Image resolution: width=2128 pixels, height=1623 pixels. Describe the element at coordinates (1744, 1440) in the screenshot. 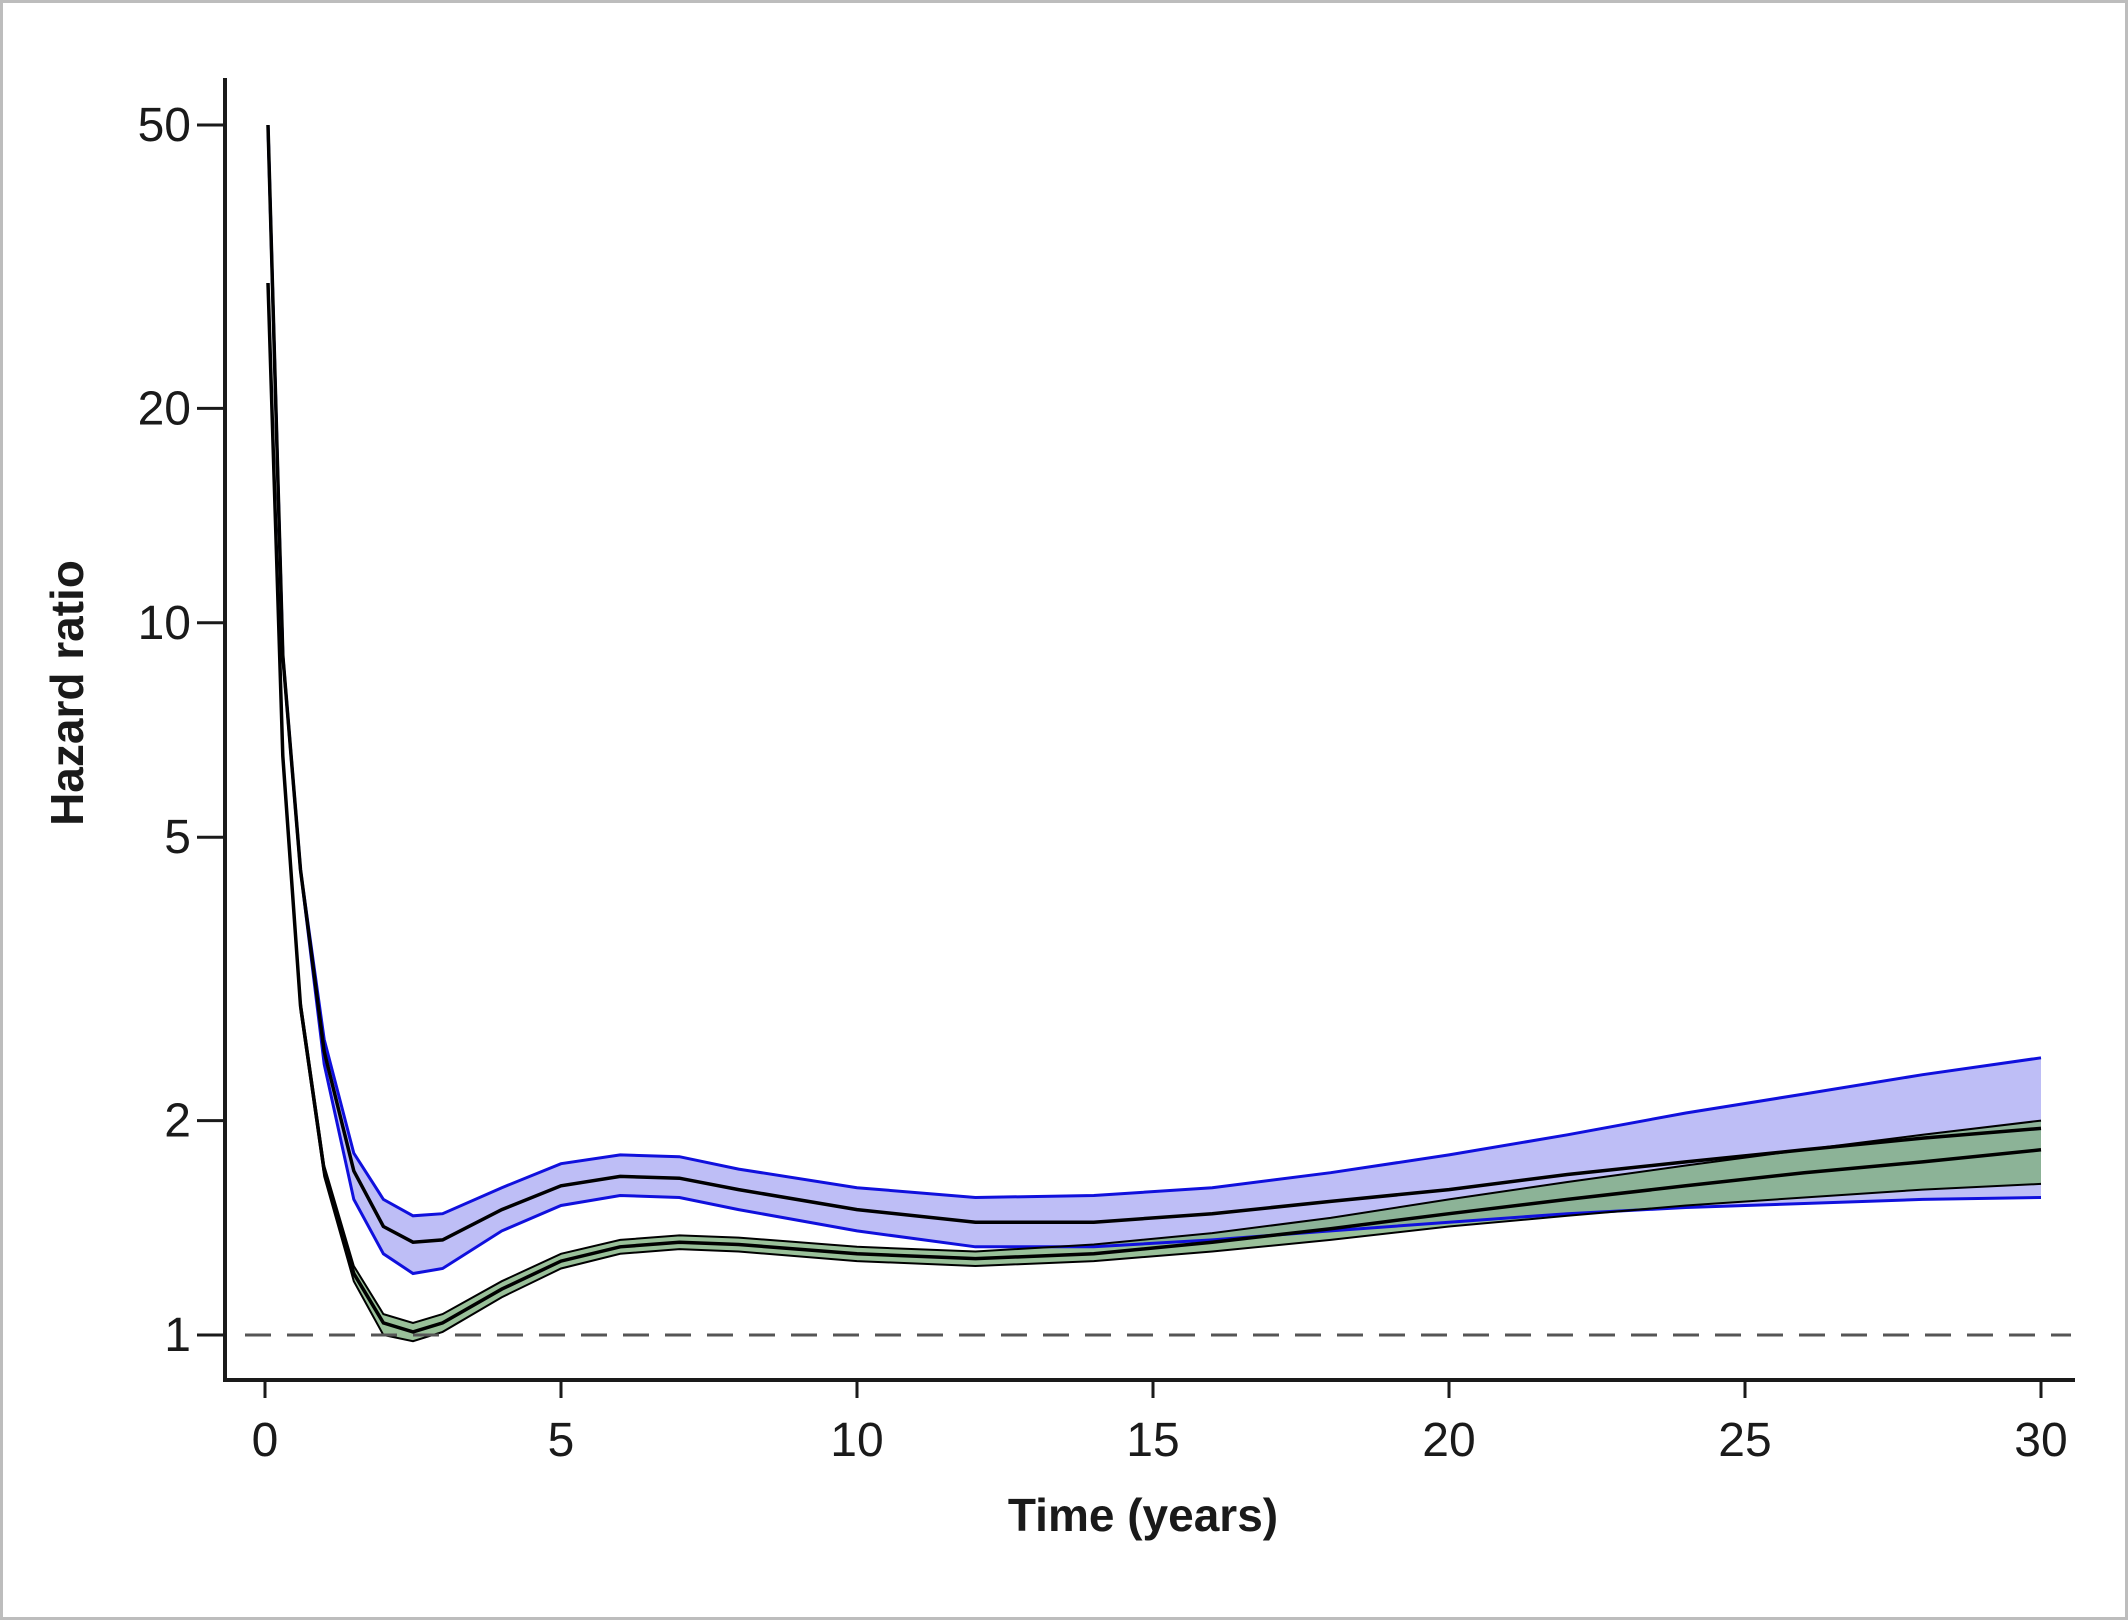

I see `x-tick-label: 25` at that location.